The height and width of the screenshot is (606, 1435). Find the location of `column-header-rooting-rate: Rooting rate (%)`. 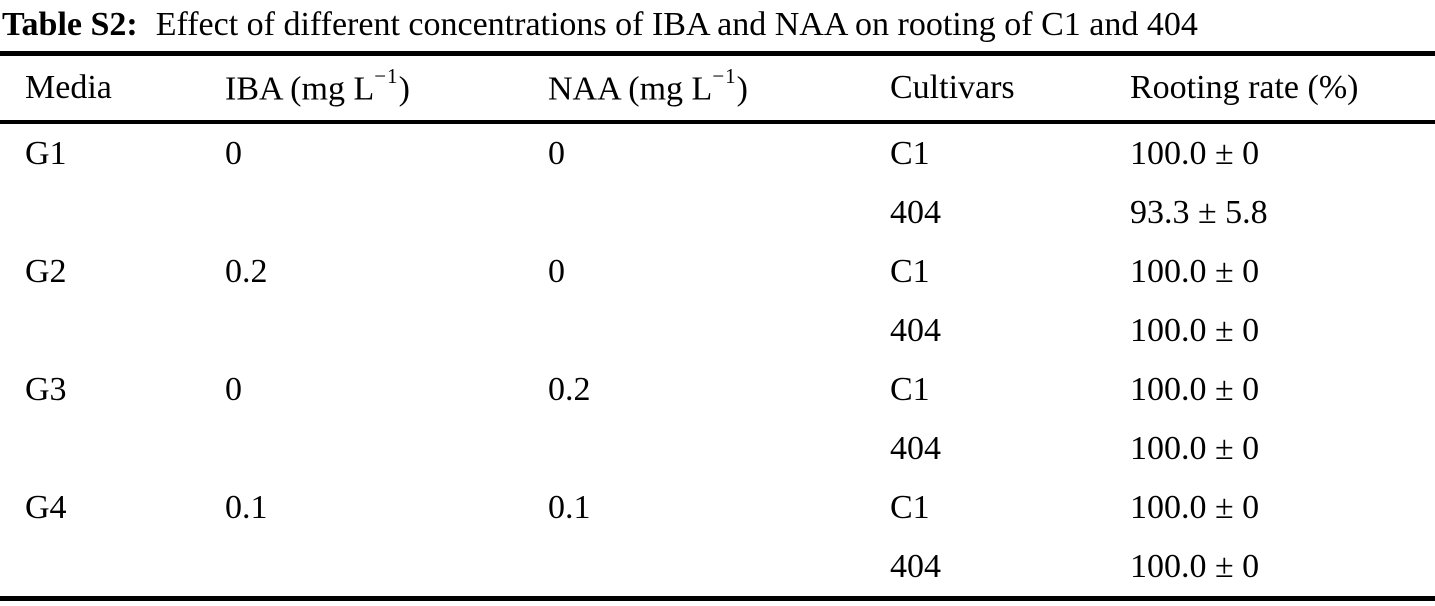

column-header-rooting-rate: Rooting rate (%) is located at coordinates (1282, 88).